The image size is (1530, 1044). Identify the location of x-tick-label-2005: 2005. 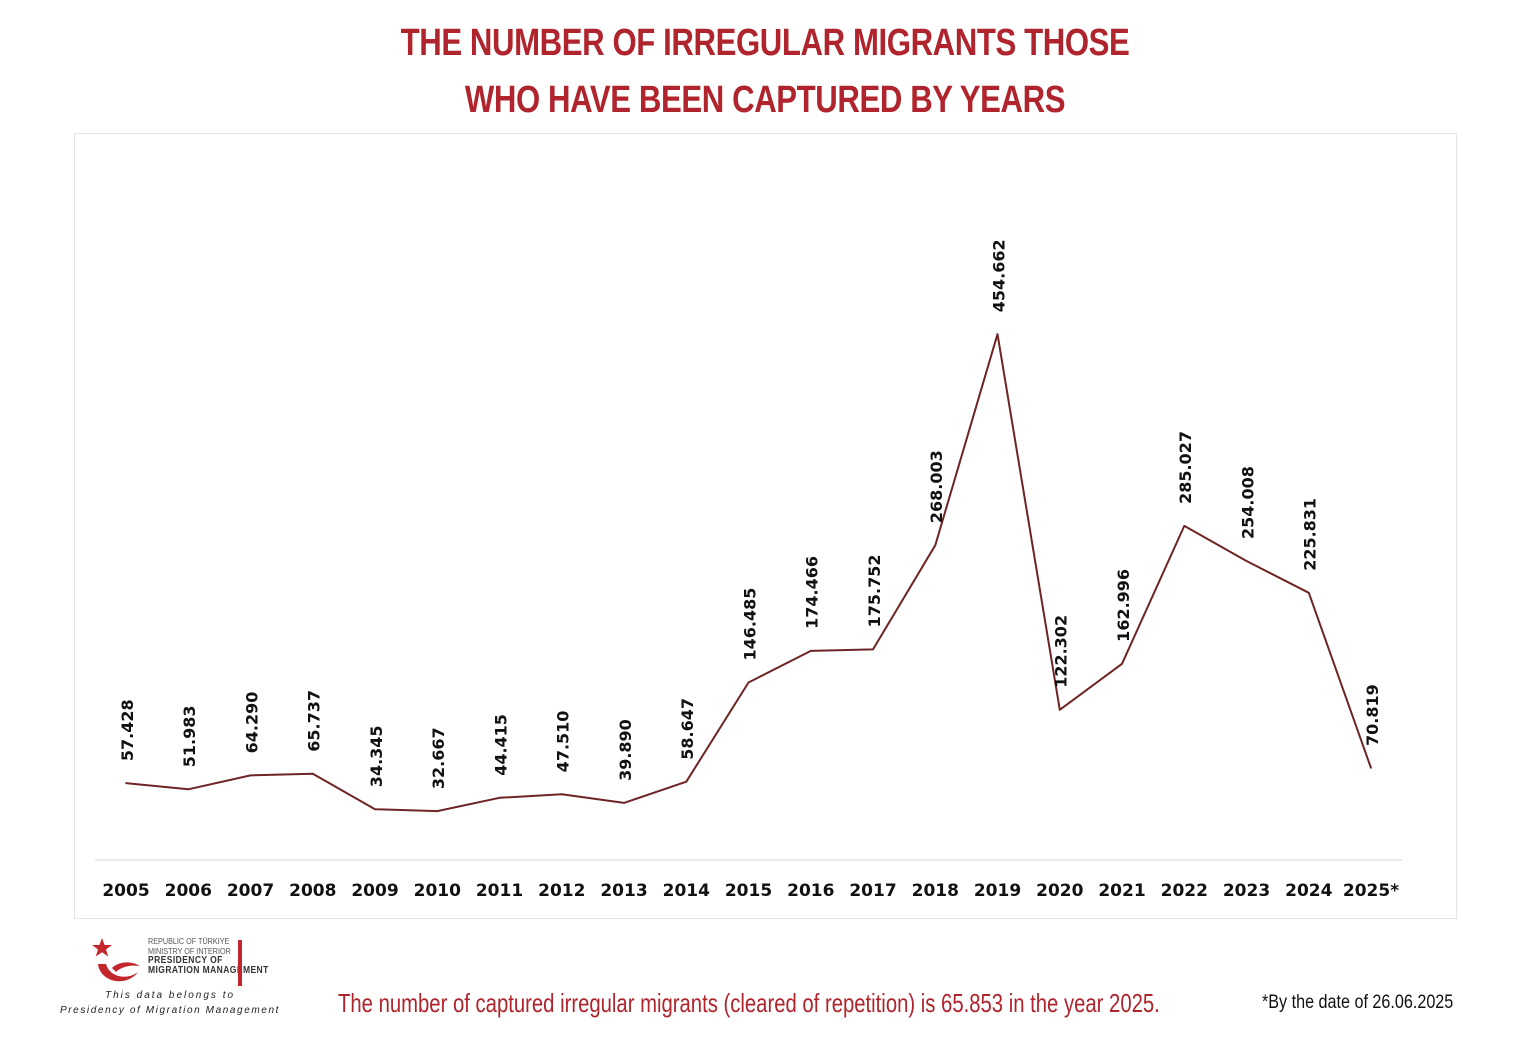
(125, 891).